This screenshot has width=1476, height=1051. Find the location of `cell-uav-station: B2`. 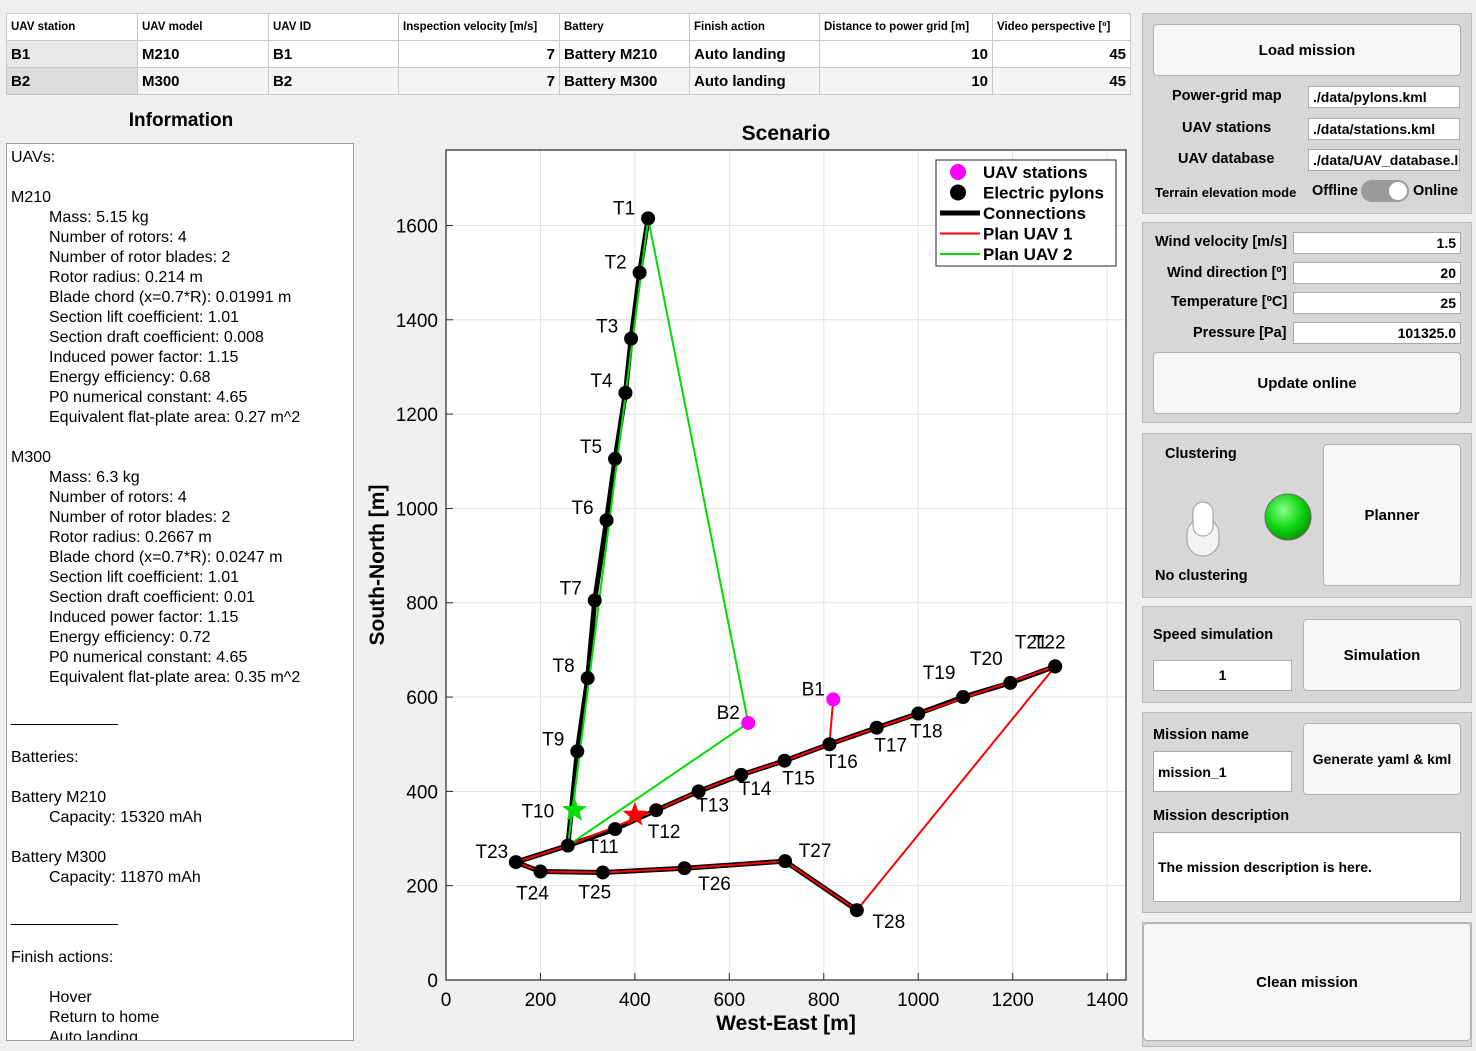

cell-uav-station: B2 is located at coordinates (72, 81).